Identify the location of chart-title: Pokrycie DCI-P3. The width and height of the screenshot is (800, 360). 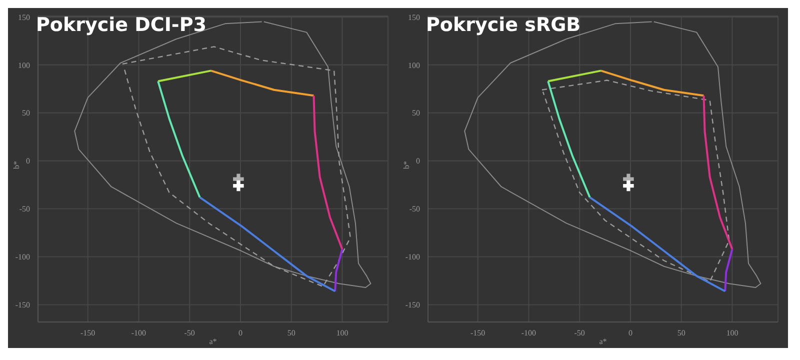
(121, 25).